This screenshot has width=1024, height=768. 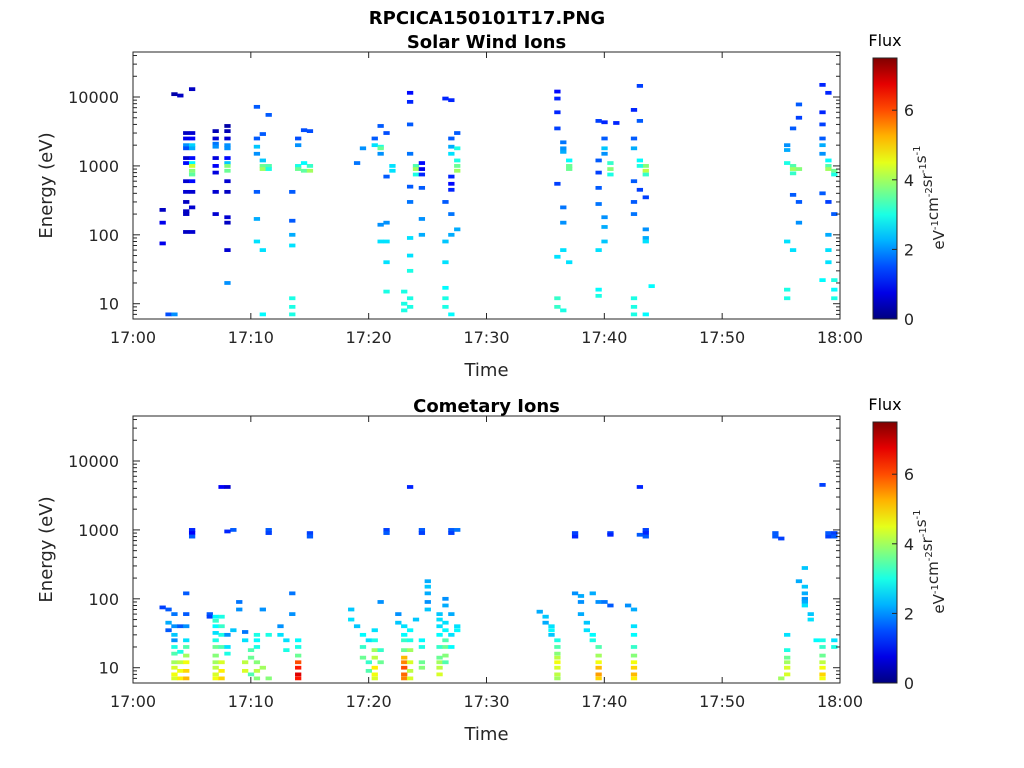 I want to click on sw-colorbar-label: eV-1cm-2sr-1s-1, so click(x=930, y=197).